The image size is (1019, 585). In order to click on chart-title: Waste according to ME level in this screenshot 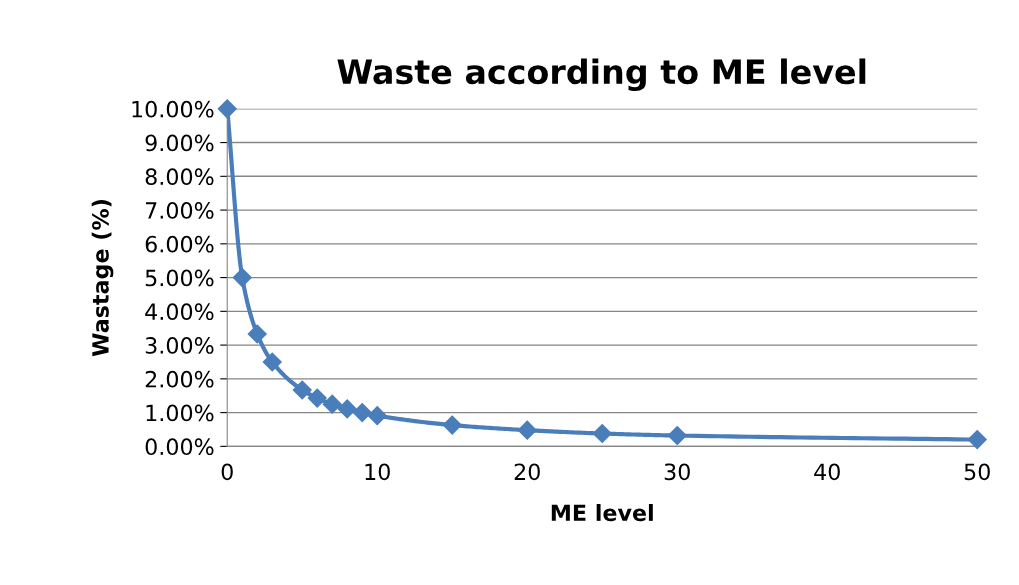, I will do `click(601, 74)`.